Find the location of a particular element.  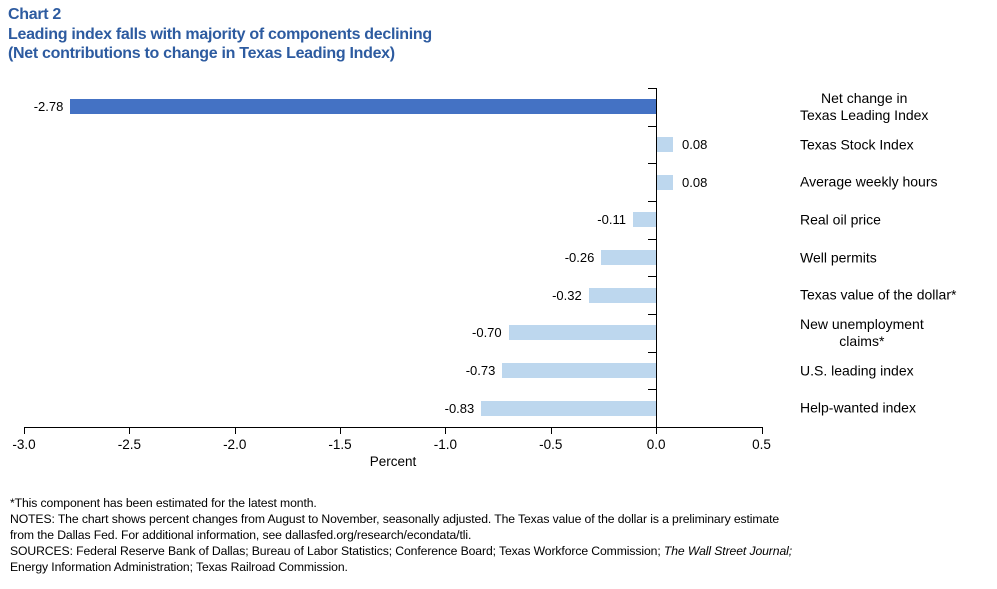

category-label: Help-wanted index is located at coordinates (858, 407).